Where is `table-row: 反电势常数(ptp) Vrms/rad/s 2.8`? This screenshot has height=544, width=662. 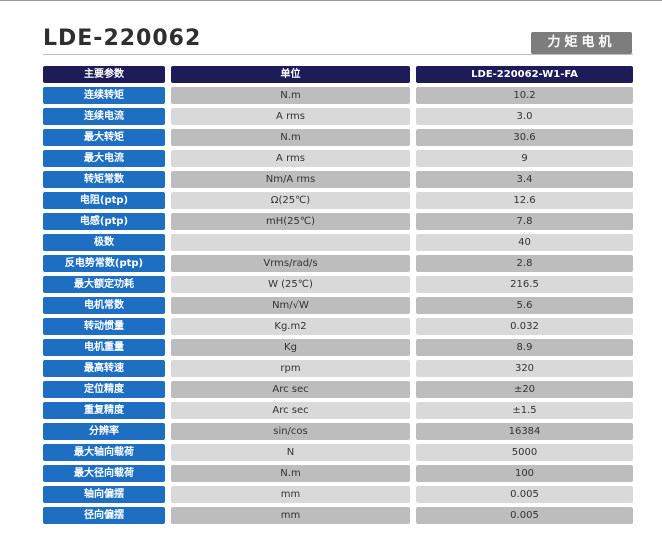 table-row: 反电势常数(ptp) Vrms/rad/s 2.8 is located at coordinates (338, 263).